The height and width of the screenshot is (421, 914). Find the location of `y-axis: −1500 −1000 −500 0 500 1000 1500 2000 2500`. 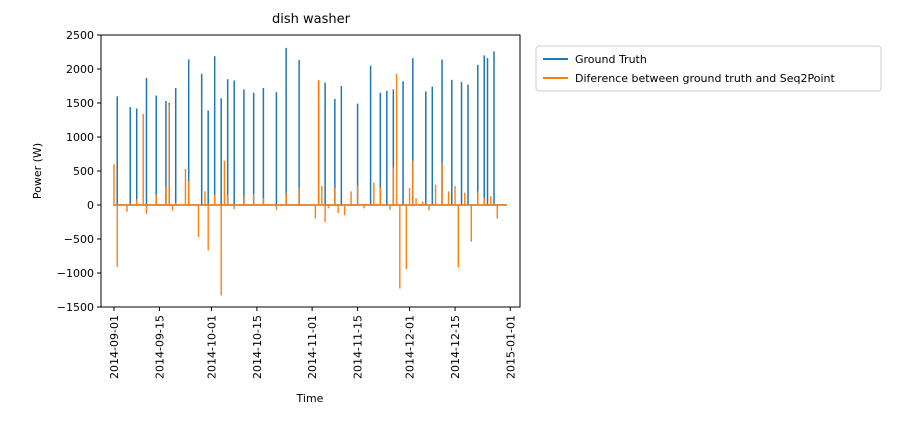

y-axis: −1500 −1000 −500 0 500 1000 1500 2000 2500 is located at coordinates (79, 171).